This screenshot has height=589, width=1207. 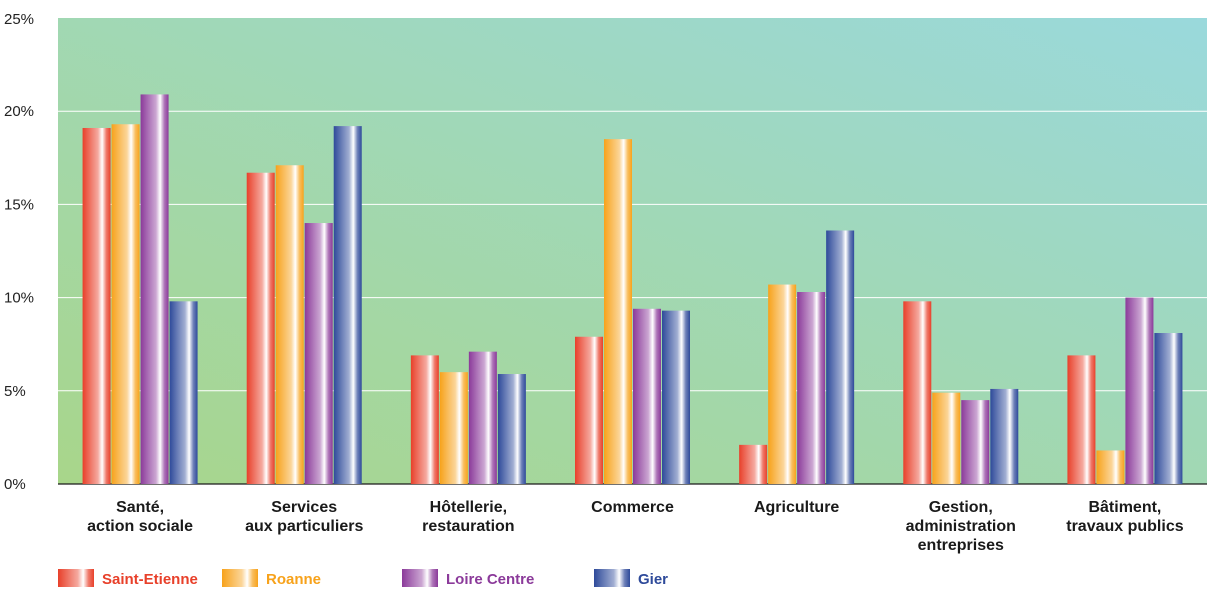 I want to click on y-tick-label: 25%, so click(x=19, y=19).